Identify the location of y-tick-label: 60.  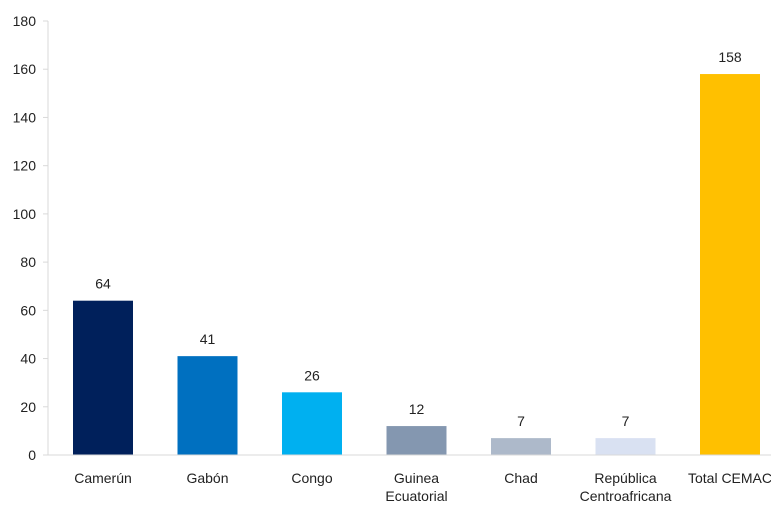
(28, 310).